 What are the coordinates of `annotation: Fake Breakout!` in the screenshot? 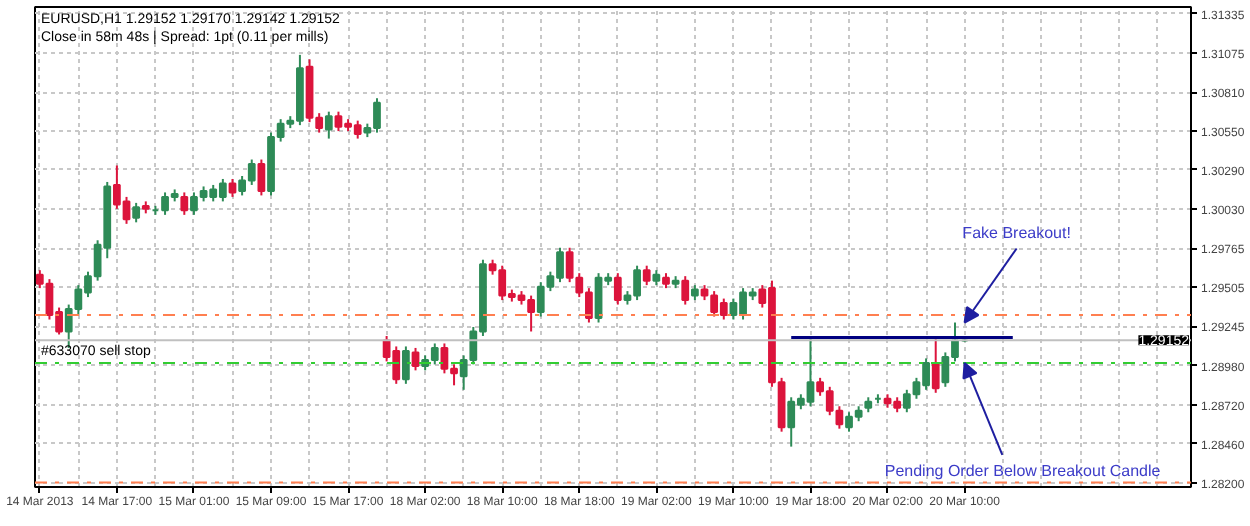 It's located at (1016, 232).